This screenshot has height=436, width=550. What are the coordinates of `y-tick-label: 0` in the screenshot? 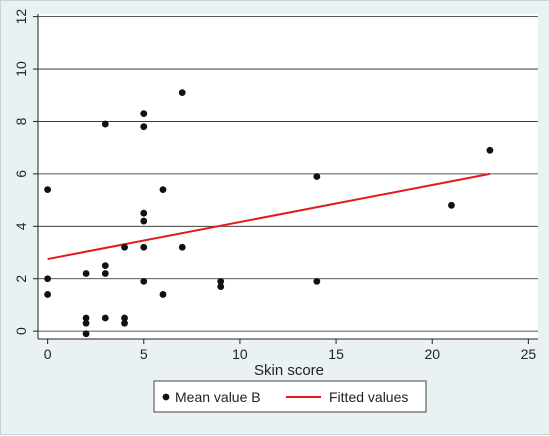 It's located at (21, 331).